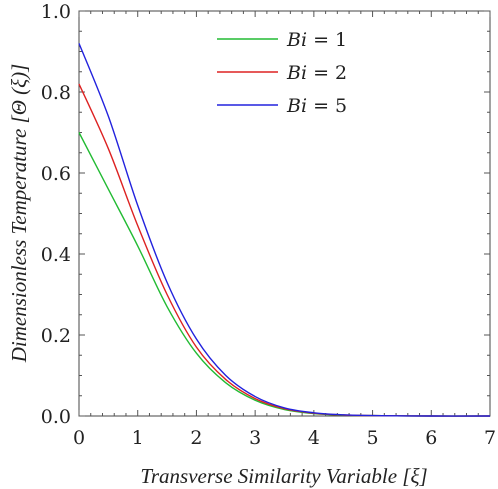 Image resolution: width=498 pixels, height=489 pixels. I want to click on x-tick-label: 0, so click(79, 438).